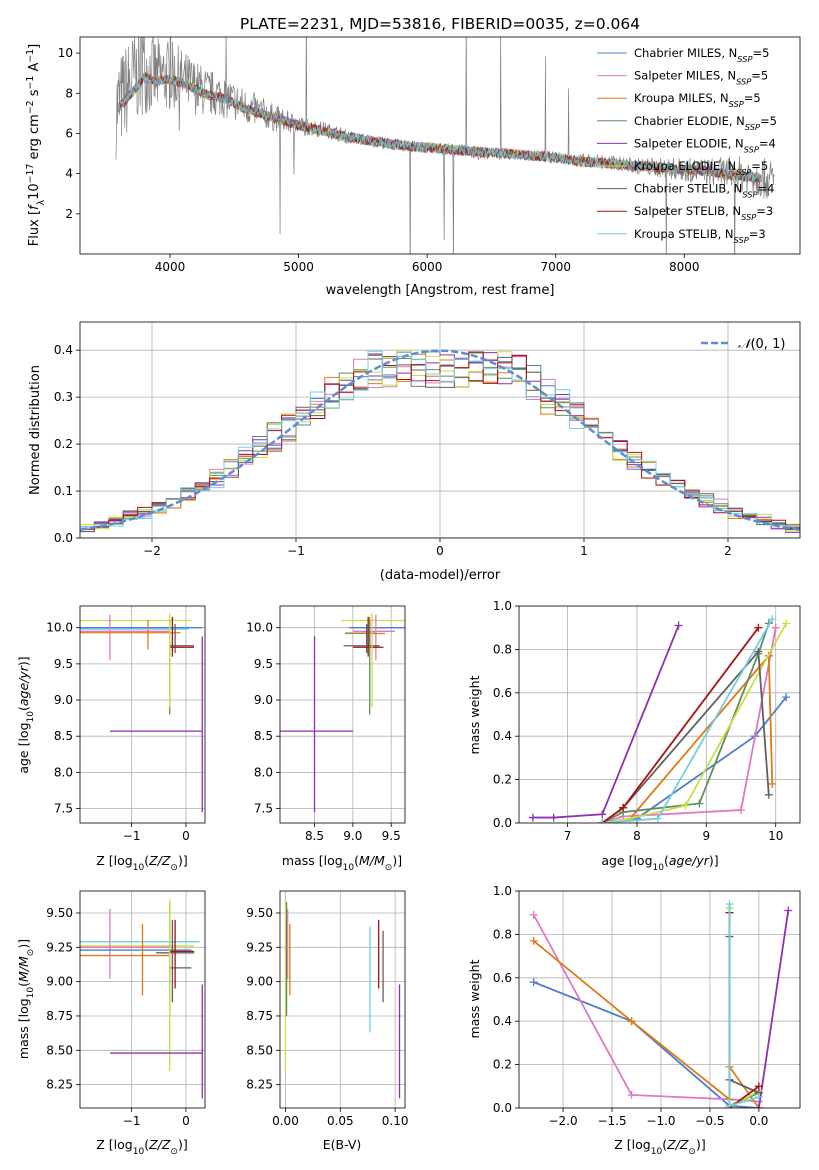 This screenshot has height=1170, width=819. I want to click on x-axis-label: age [log10(age/yr)], so click(659, 863).